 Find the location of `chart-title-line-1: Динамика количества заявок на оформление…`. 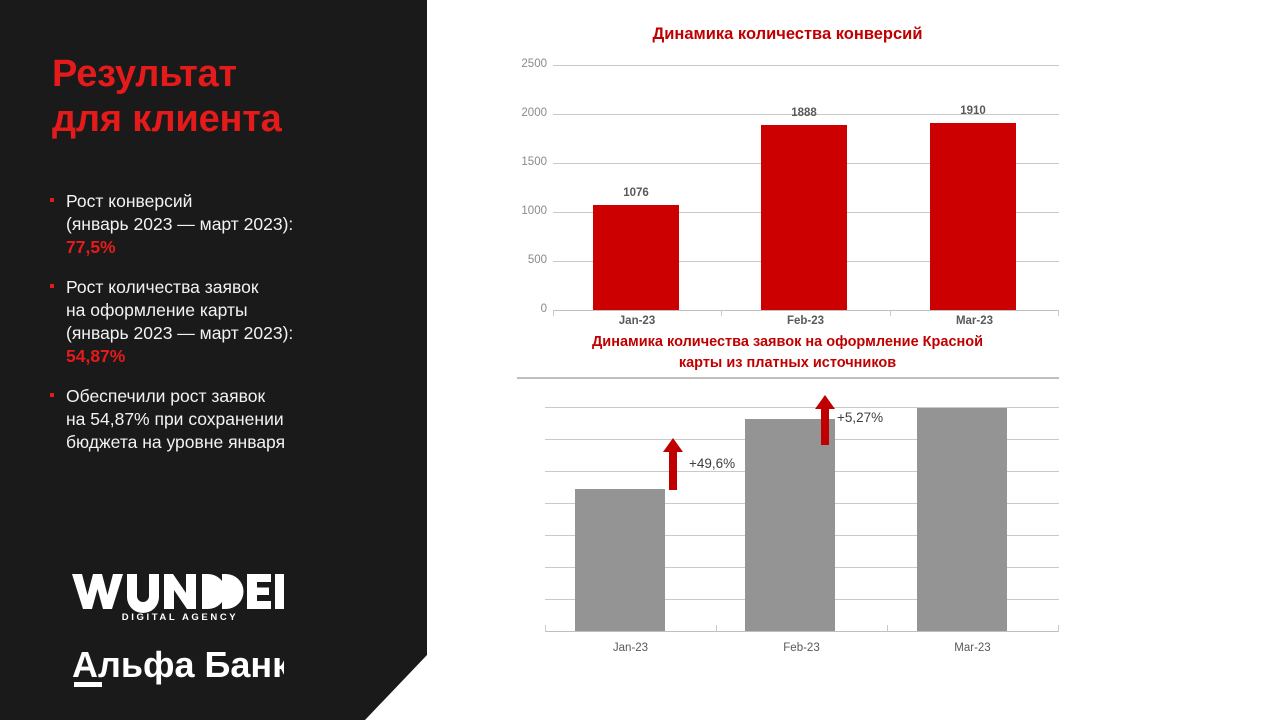

chart-title-line-1: Динамика количества заявок на оформление… is located at coordinates (787, 342).